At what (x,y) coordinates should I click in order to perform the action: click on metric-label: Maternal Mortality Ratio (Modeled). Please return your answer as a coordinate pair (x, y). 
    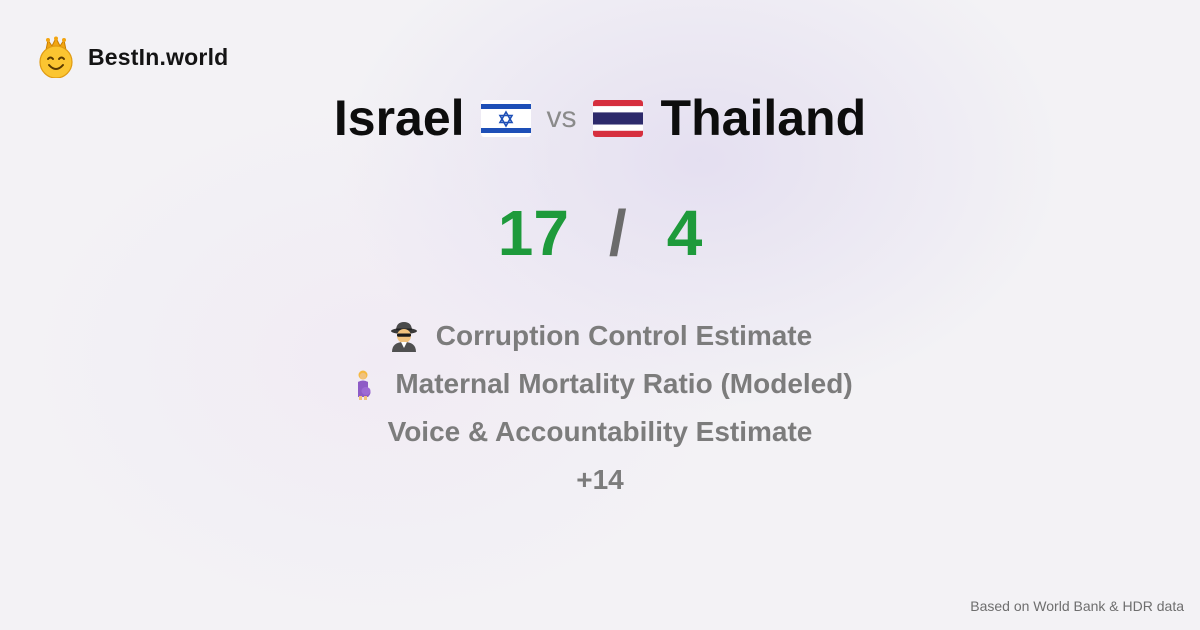
    Looking at the image, I should click on (624, 383).